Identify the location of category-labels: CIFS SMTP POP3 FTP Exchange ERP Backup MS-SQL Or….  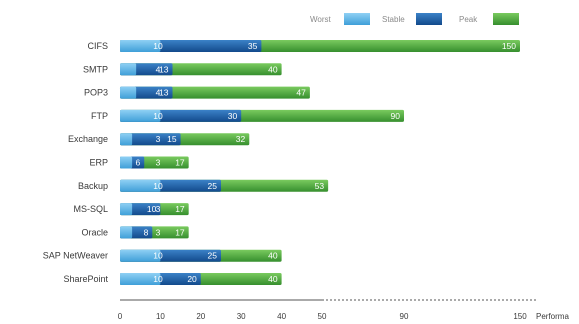
(76, 162).